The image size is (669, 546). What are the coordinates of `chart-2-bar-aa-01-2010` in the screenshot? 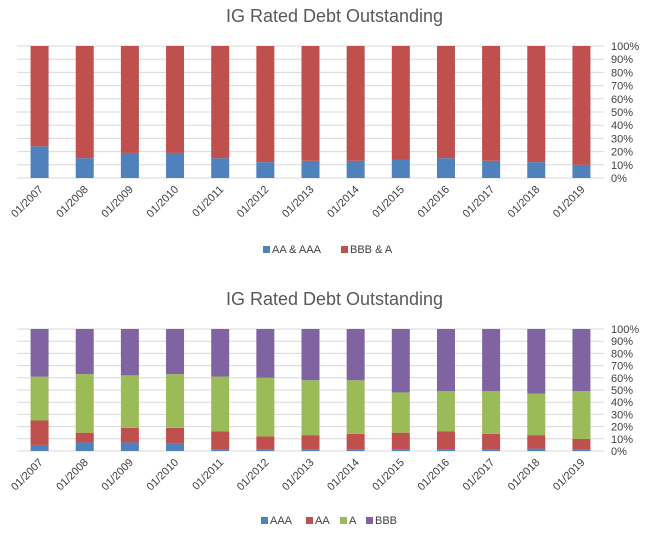 It's located at (175, 435).